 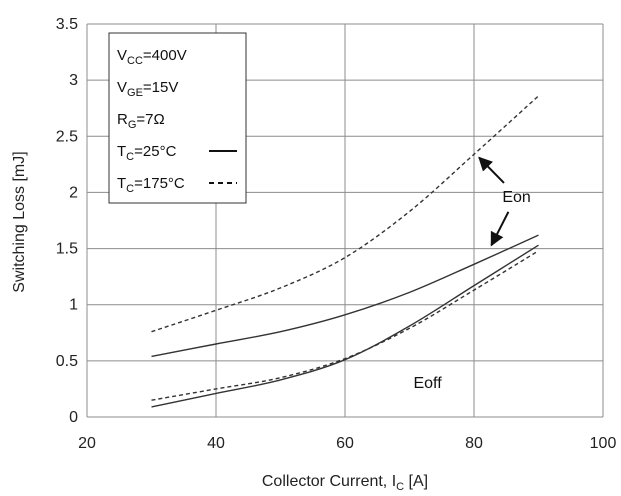 I want to click on legend-entry-1: VGE=15V, so click(x=147, y=89).